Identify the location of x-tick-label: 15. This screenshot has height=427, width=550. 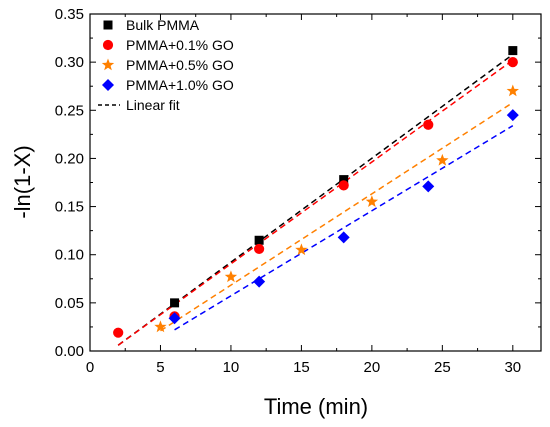
(301, 367).